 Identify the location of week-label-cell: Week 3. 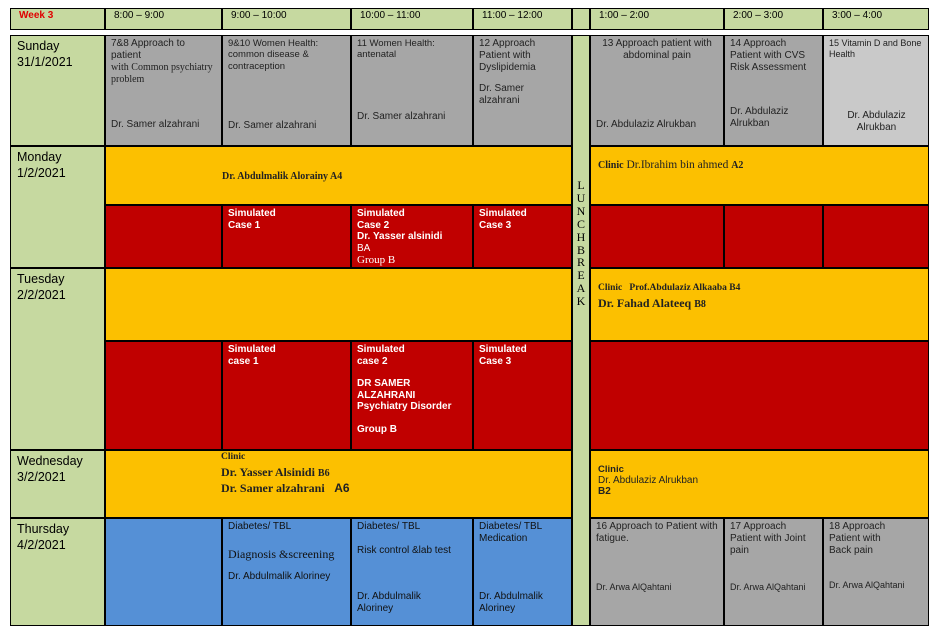
(57, 19).